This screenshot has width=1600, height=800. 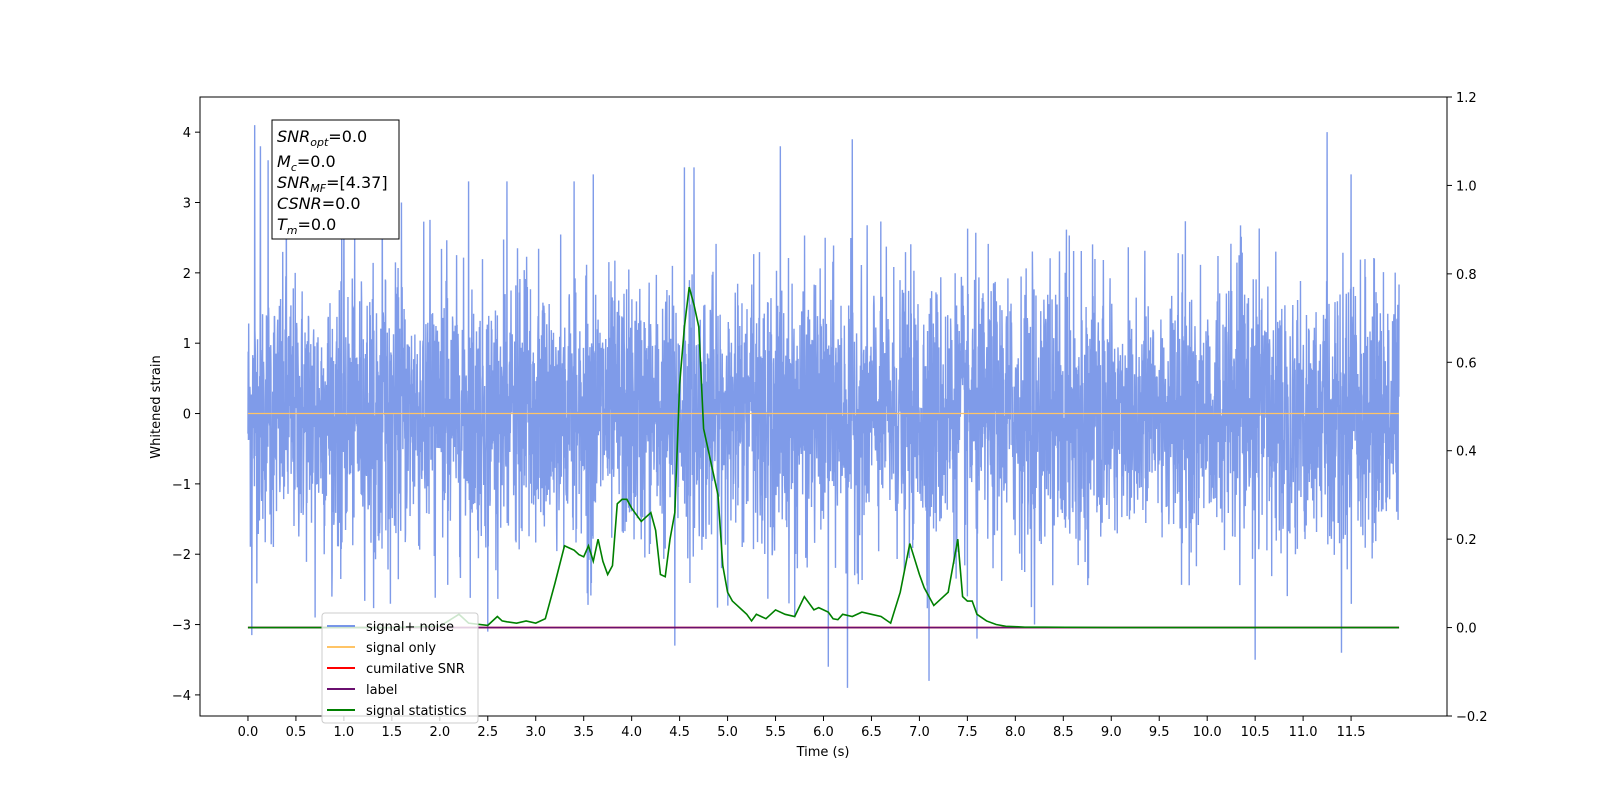 What do you see at coordinates (1466, 98) in the screenshot?
I see `y2-tick-label: 1.2` at bounding box center [1466, 98].